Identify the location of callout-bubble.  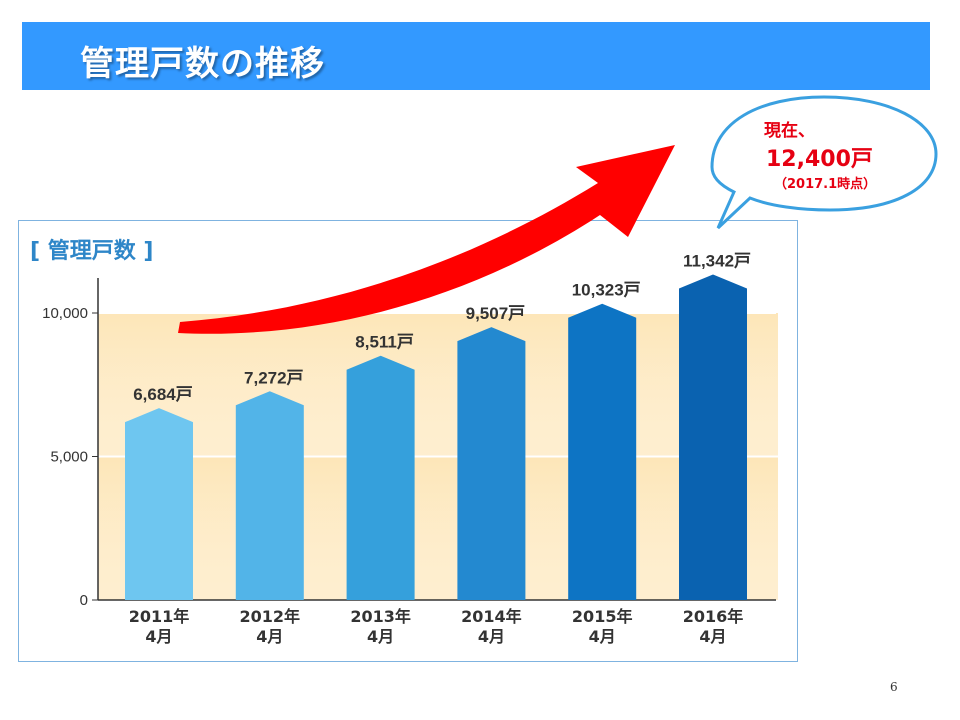
(824, 162).